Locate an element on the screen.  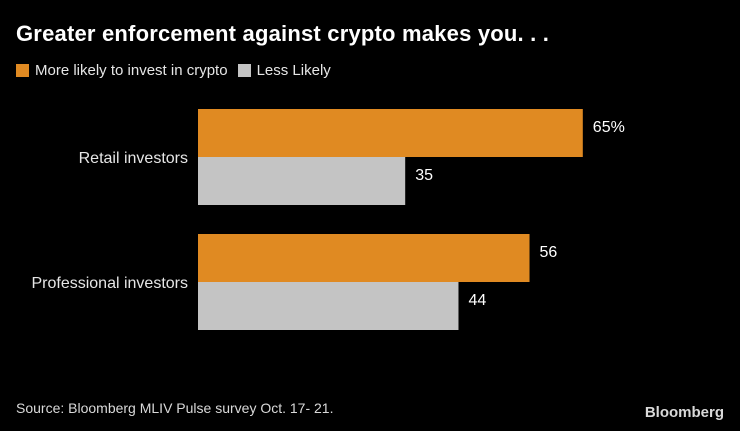
bar-professional-investors-less-likely is located at coordinates (328, 306).